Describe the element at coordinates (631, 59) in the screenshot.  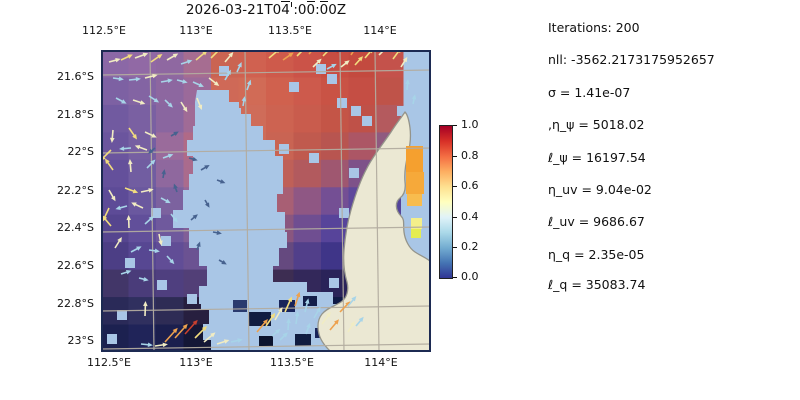
I see `stat-nll: nll: -3562.2173175952657` at that location.